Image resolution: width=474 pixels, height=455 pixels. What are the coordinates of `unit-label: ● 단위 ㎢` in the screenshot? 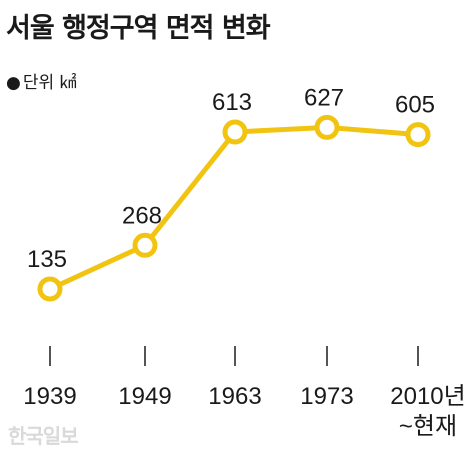 It's located at (41, 80).